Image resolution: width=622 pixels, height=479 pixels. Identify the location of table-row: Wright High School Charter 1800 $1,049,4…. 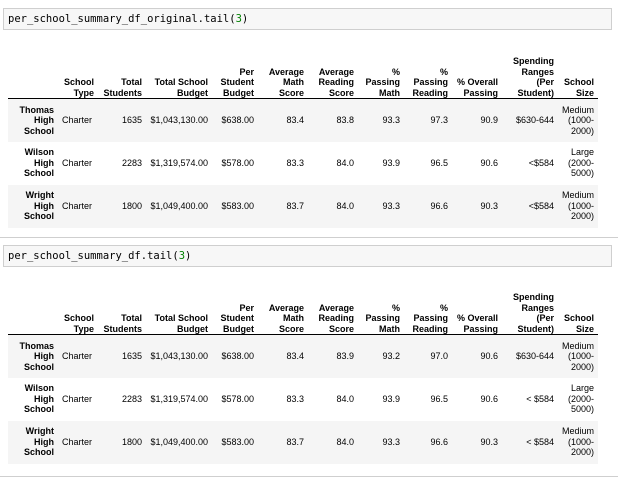
(303, 442).